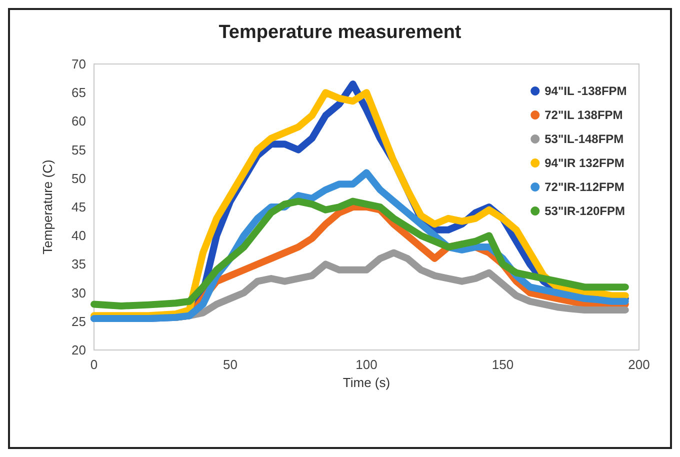  Describe the element at coordinates (584, 139) in the screenshot. I see `legend-label: 53"IL-148FPM` at that location.